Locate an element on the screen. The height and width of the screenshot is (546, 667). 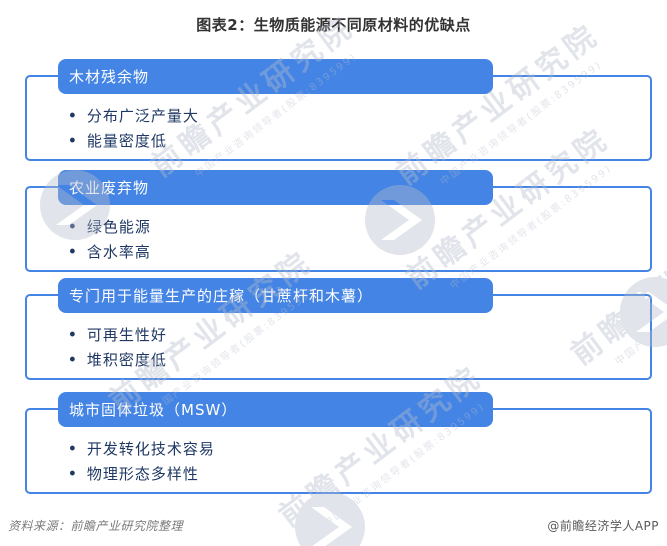
page-title: 图表2：生物质能源不同原材料的优缺点 is located at coordinates (333, 25).